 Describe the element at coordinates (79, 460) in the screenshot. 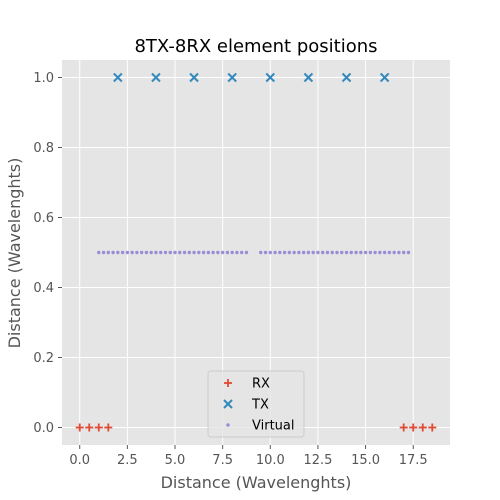

I see `x-tick-label: 0.0` at that location.